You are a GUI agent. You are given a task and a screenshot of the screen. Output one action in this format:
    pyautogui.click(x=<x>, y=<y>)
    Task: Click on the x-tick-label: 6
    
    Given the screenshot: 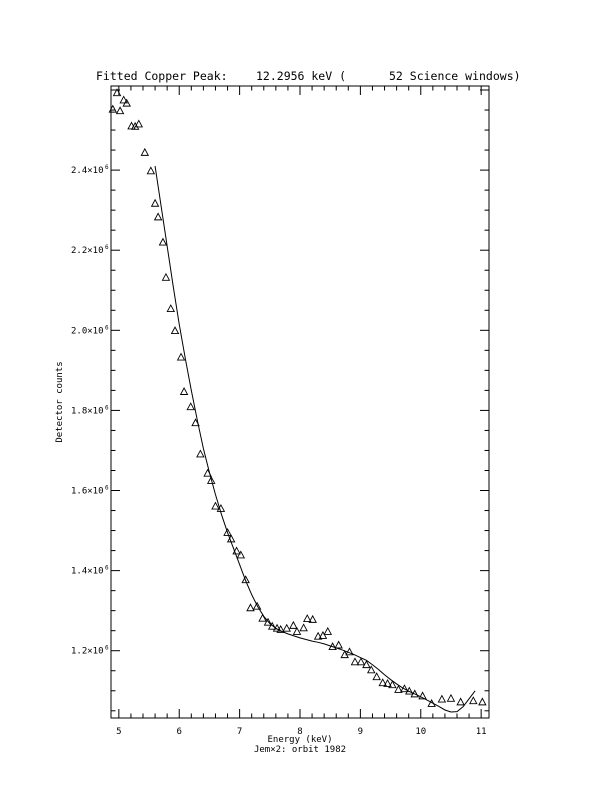 What is the action you would take?
    pyautogui.click(x=179, y=732)
    